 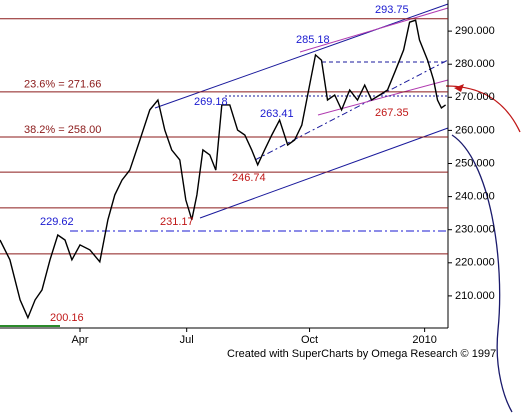 I want to click on level-label: 38.2% = 258.00, so click(x=62, y=130).